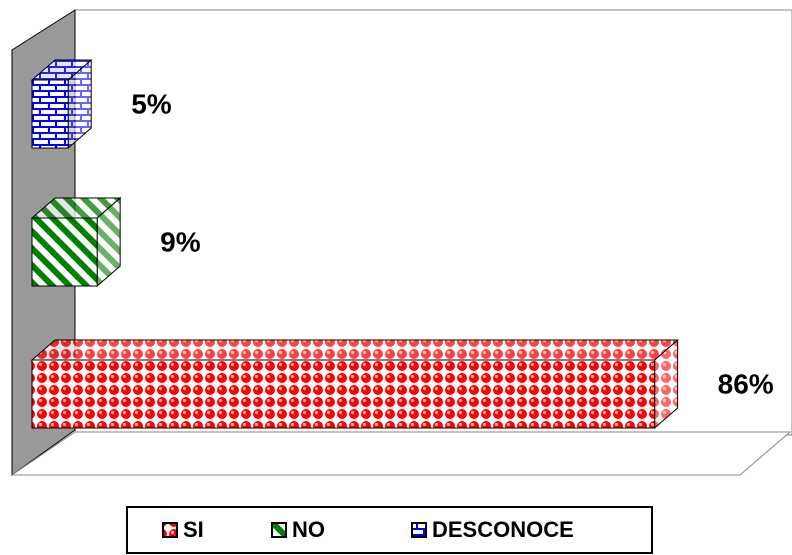 The width and height of the screenshot is (792, 555). Describe the element at coordinates (151, 103) in the screenshot. I see `value-label: 5%` at that location.